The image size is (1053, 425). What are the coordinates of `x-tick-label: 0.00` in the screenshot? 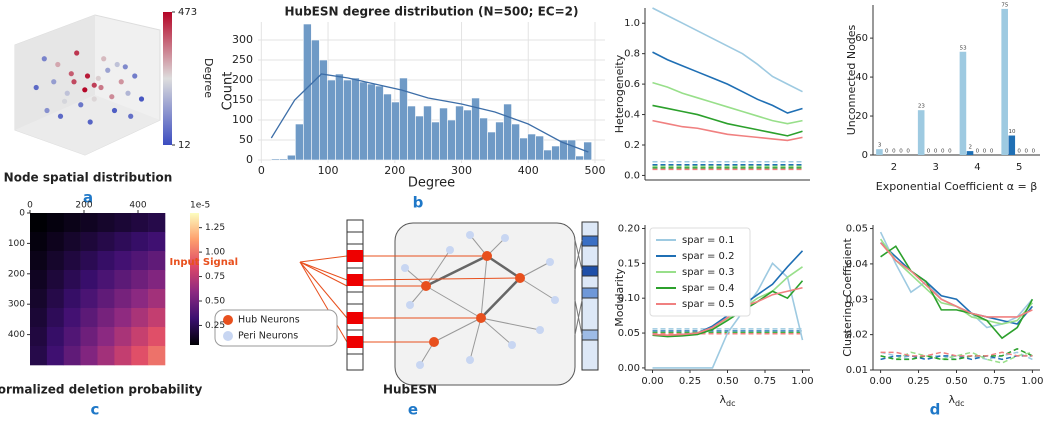 It's located at (880, 381).